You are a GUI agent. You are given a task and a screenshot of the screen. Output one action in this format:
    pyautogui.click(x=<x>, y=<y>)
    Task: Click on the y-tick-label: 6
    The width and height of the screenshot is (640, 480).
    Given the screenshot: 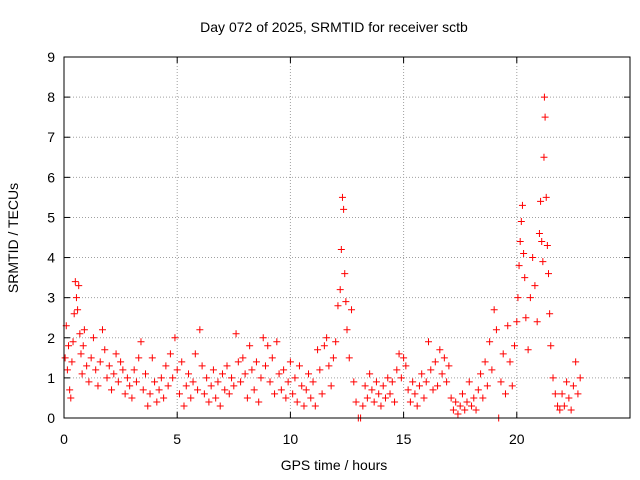 What is the action you would take?
    pyautogui.click(x=51, y=177)
    